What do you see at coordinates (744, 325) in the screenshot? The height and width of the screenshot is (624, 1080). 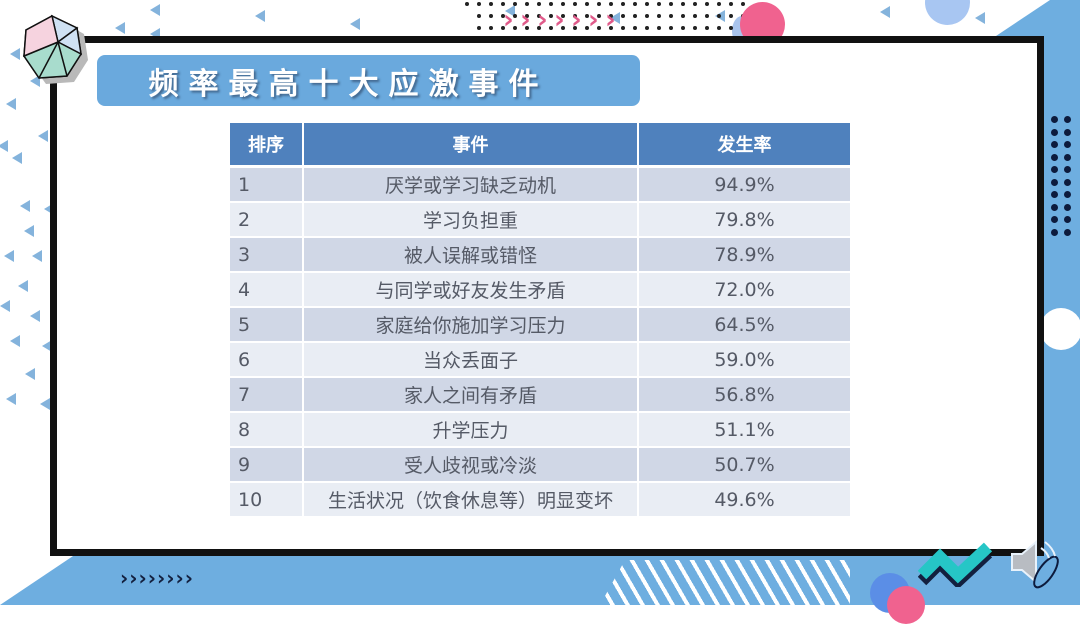 I see `cell-rate: 64.5%` at bounding box center [744, 325].